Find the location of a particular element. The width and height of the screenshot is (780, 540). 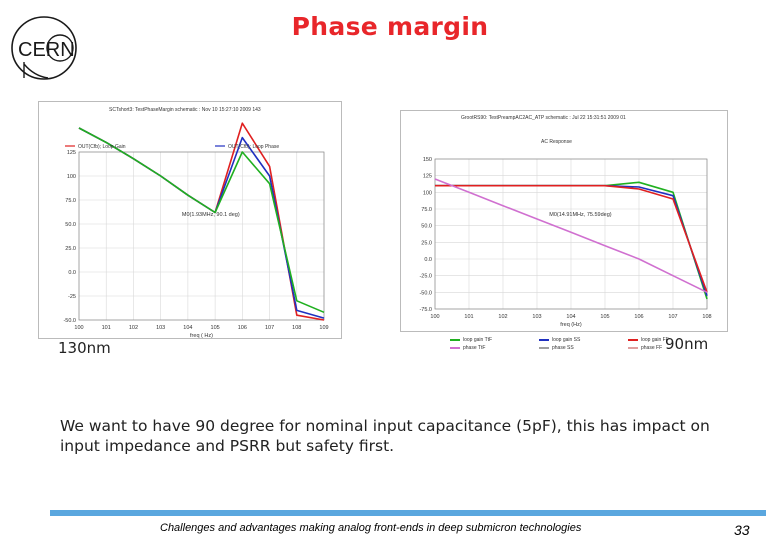

legend-item: loop gain FF is located at coordinates (670, 340).